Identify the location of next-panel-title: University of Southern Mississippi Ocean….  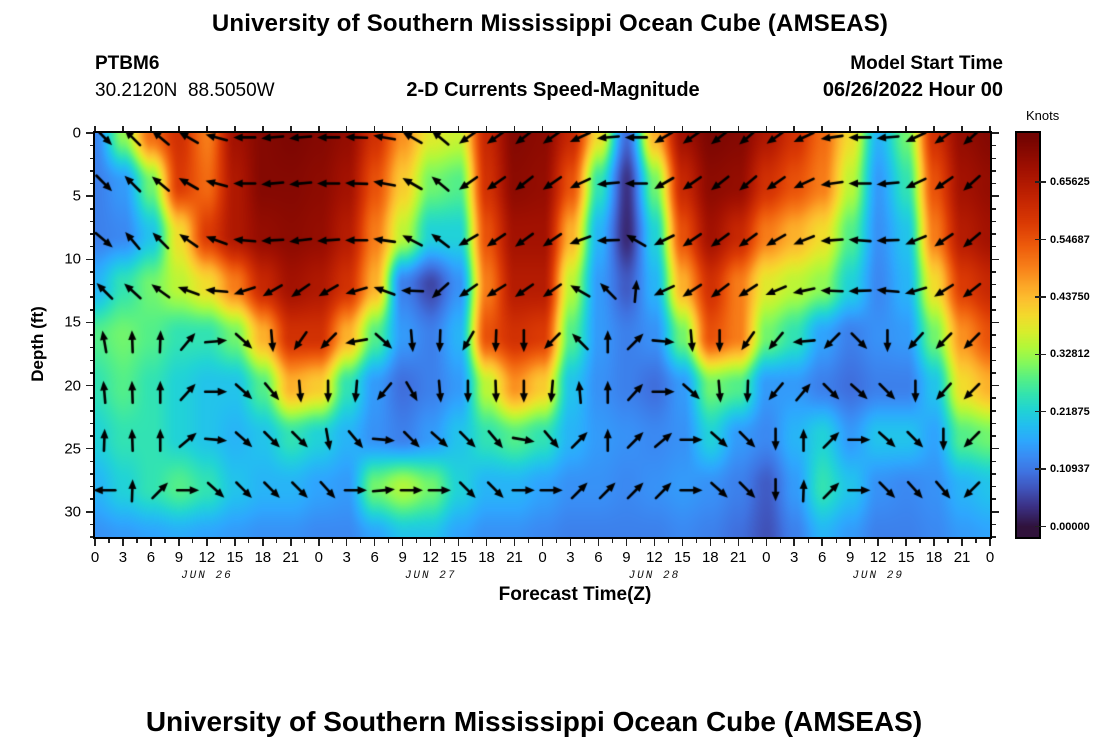
(534, 721).